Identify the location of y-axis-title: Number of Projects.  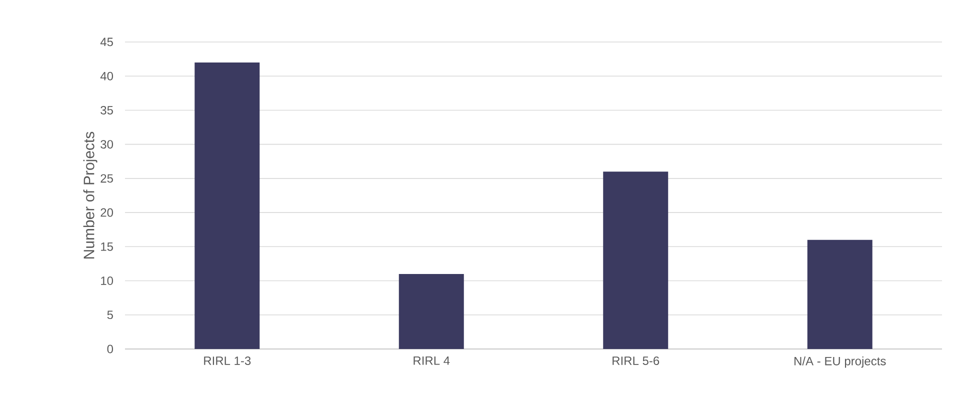
(90, 195).